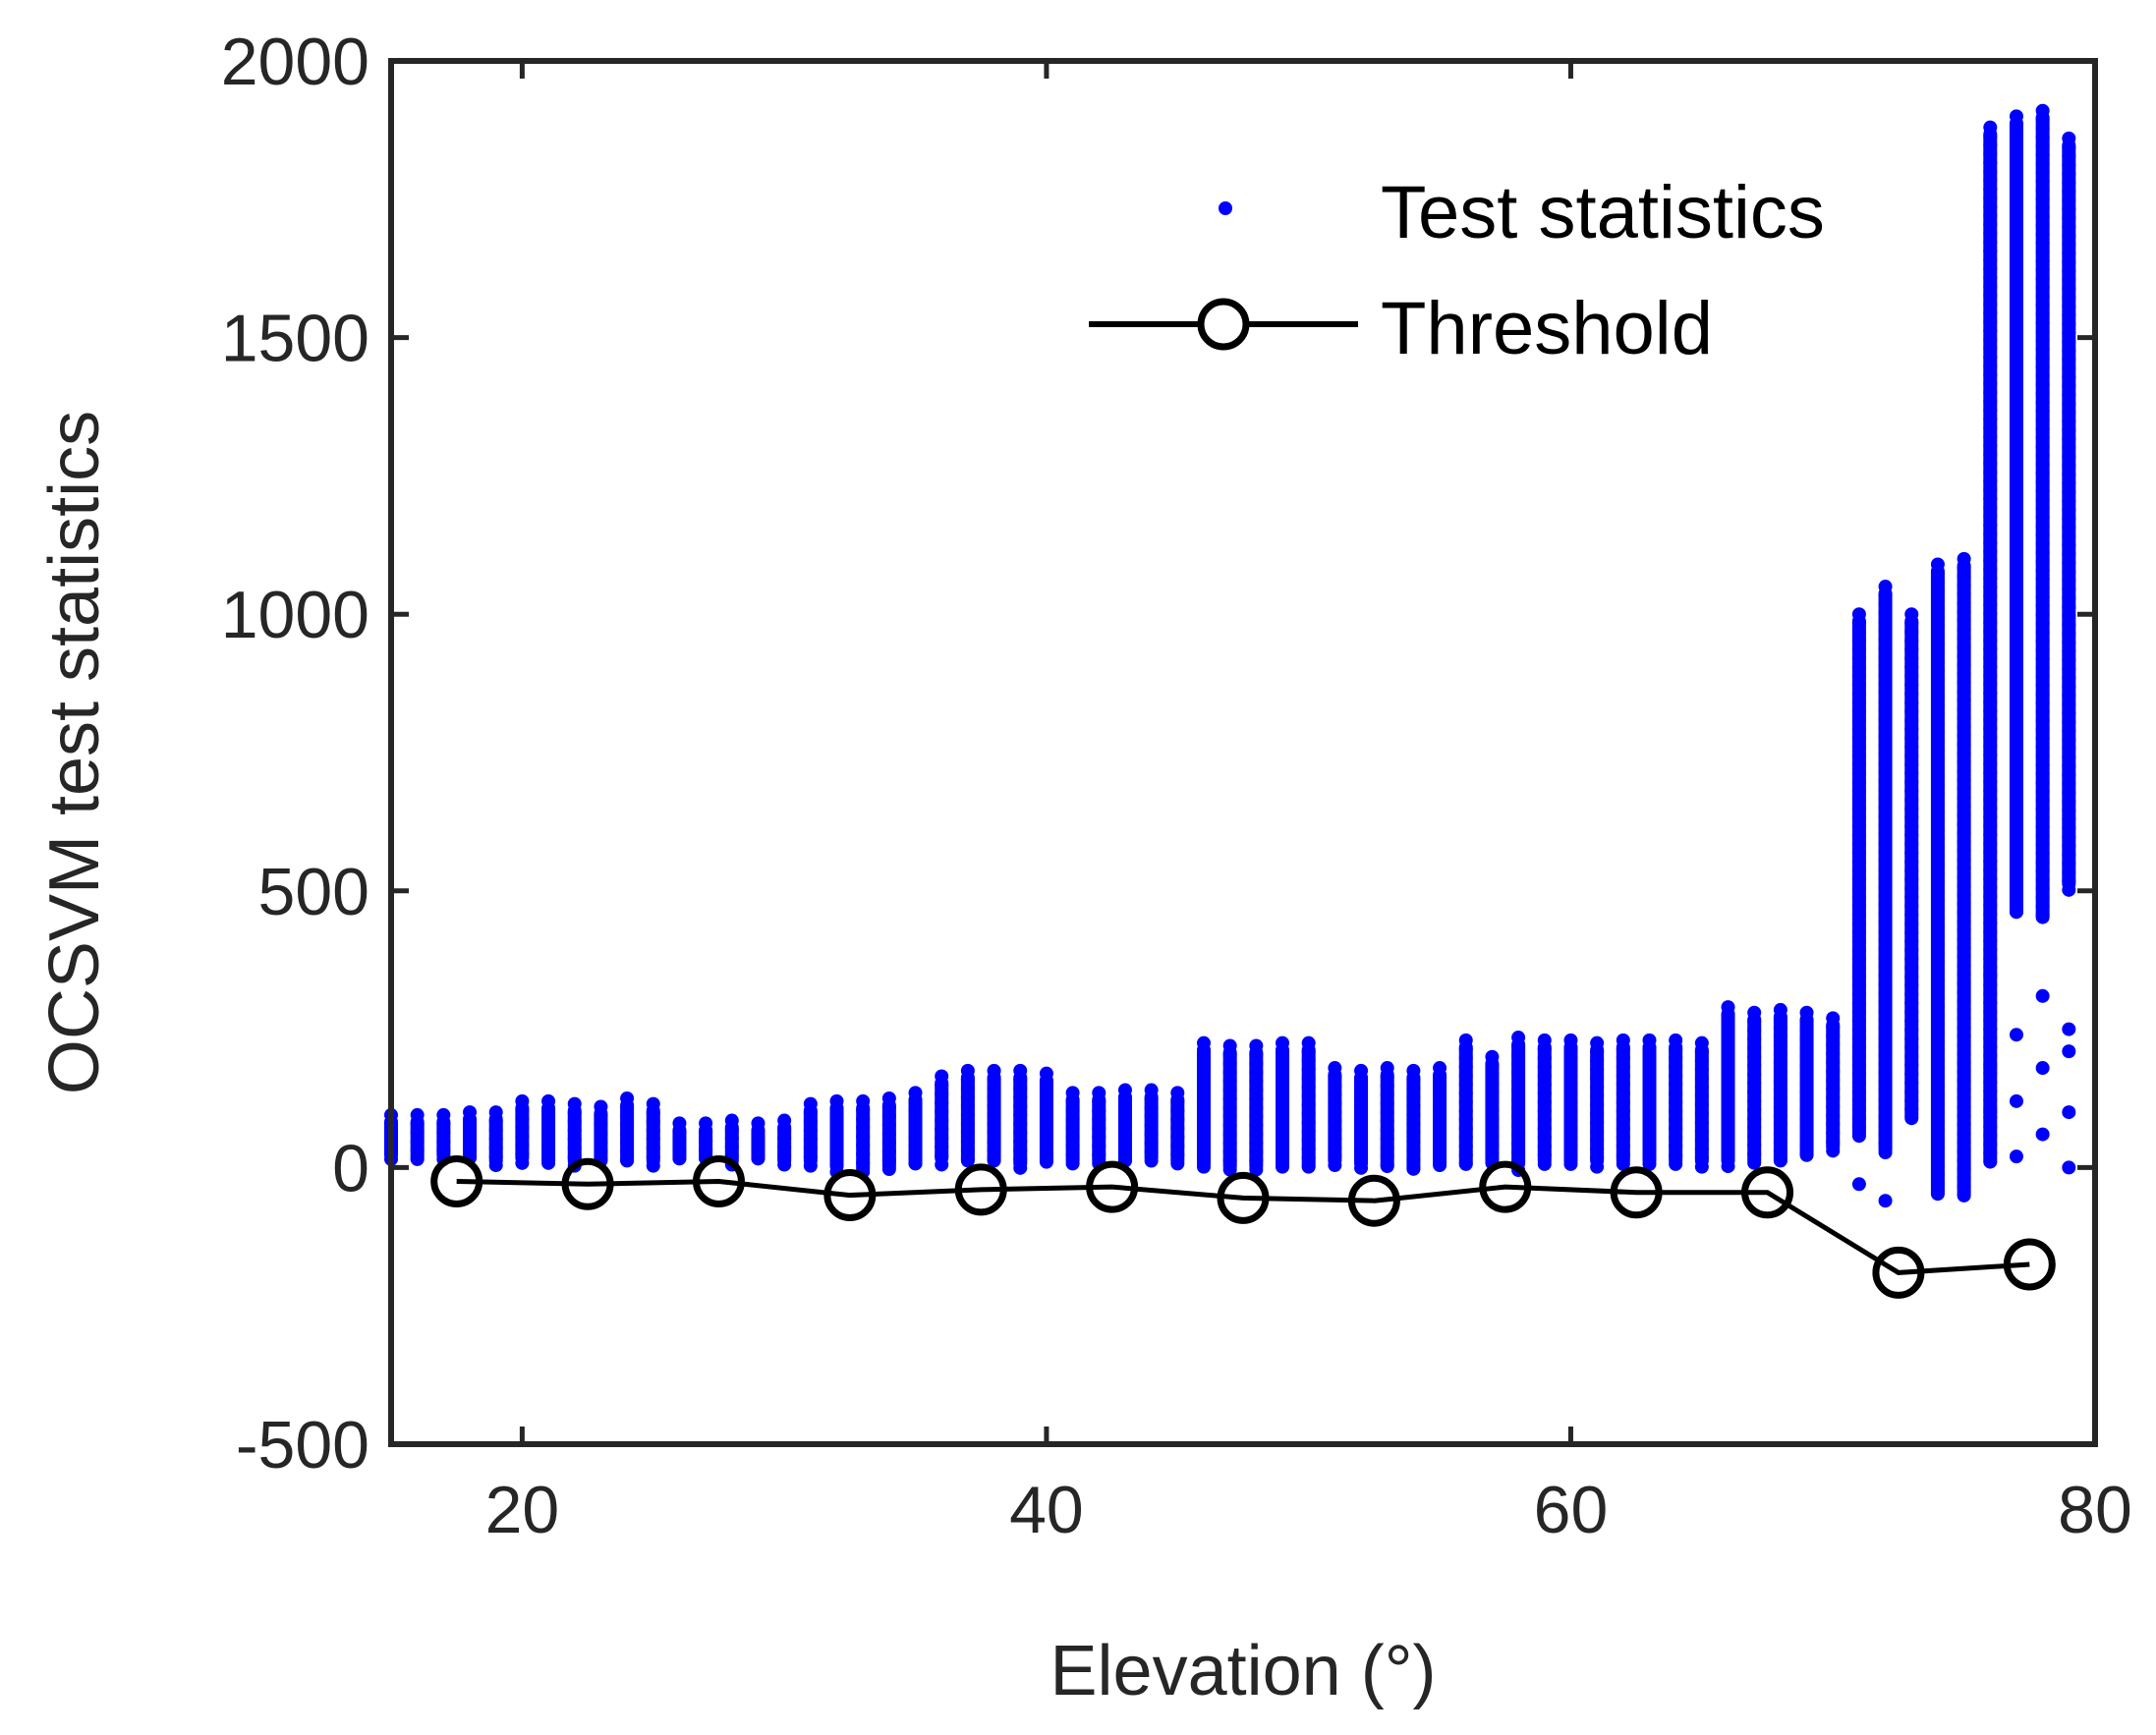 This screenshot has height=1735, width=2156. I want to click on y-axis-title: OCSVM test statistics, so click(74, 752).